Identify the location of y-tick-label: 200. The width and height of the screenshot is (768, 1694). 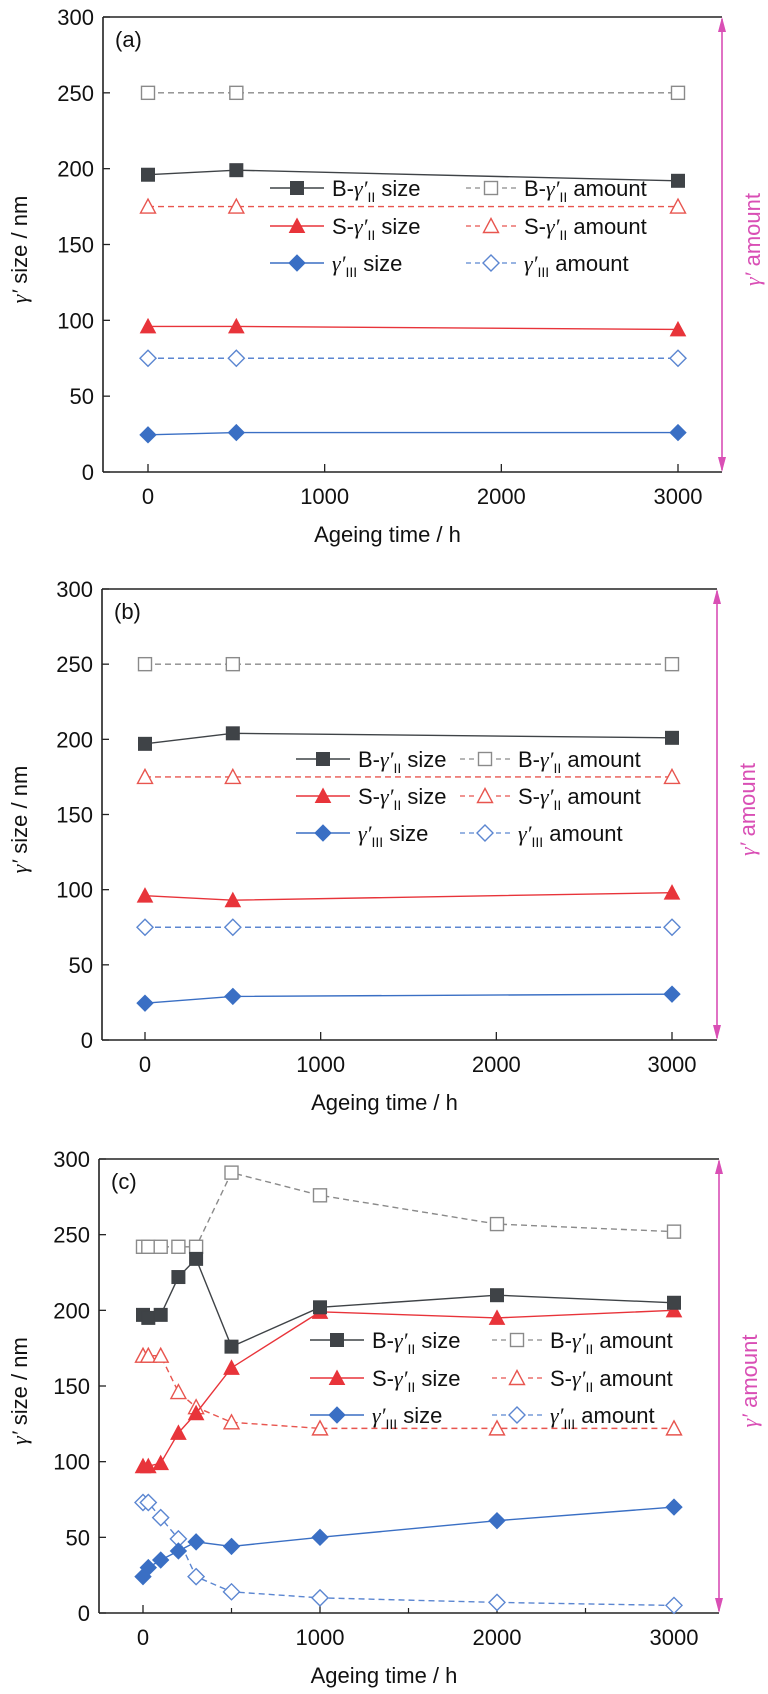
(74, 739).